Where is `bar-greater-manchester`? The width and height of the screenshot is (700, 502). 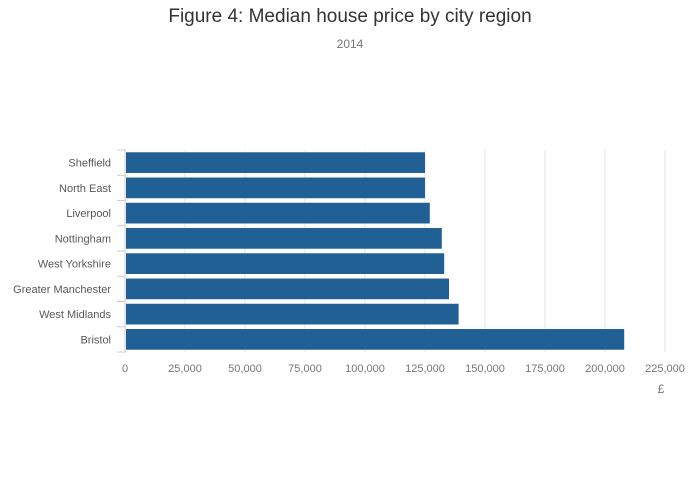 bar-greater-manchester is located at coordinates (287, 289).